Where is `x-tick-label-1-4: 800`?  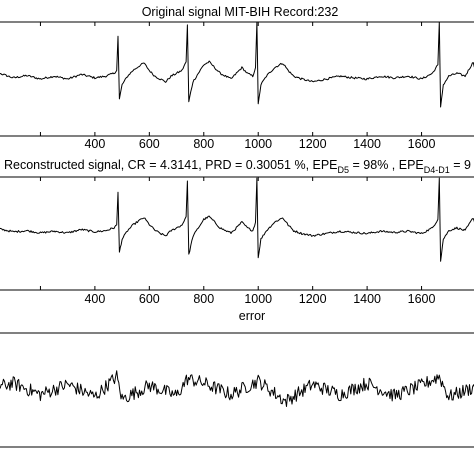 x-tick-label-1-4: 800 is located at coordinates (203, 299).